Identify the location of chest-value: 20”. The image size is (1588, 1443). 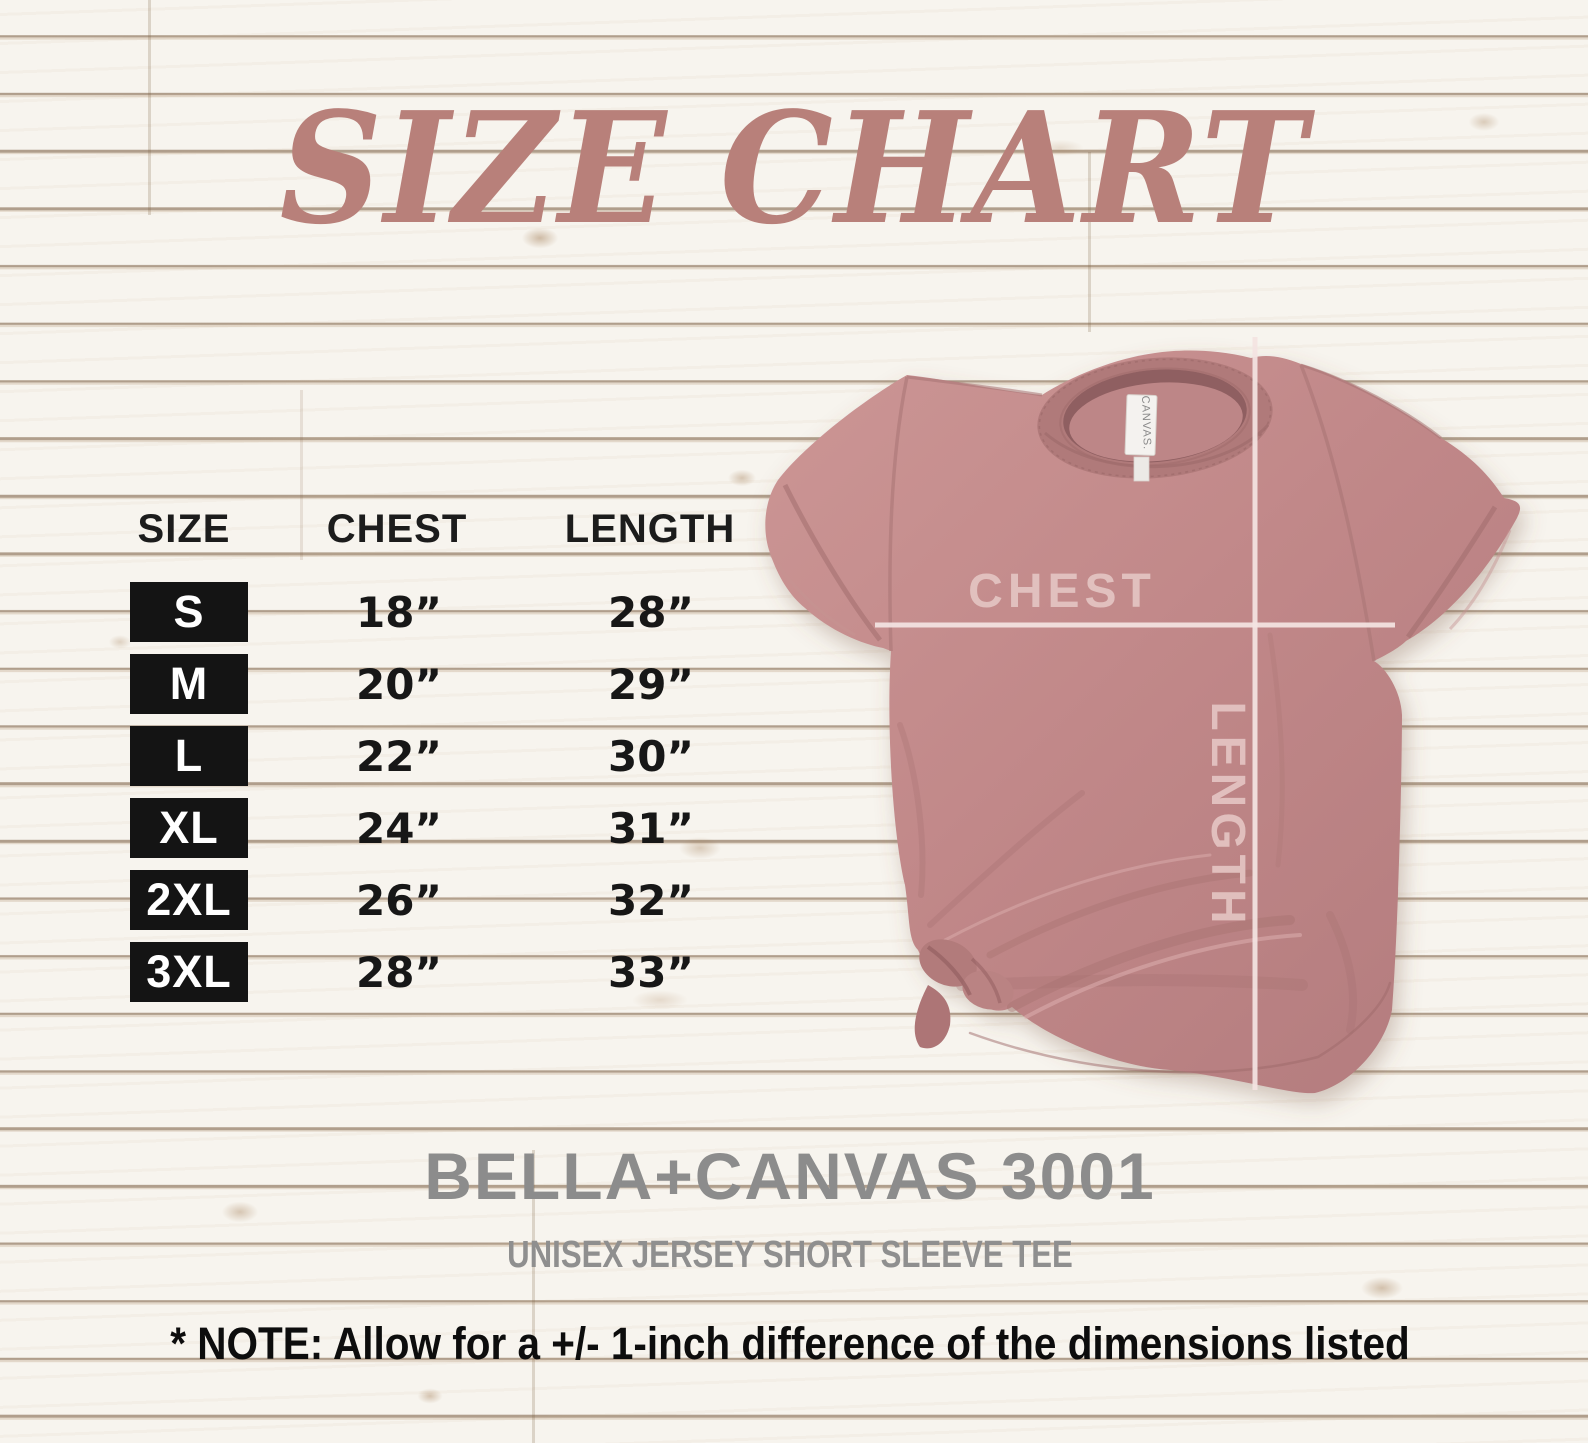
(399, 684).